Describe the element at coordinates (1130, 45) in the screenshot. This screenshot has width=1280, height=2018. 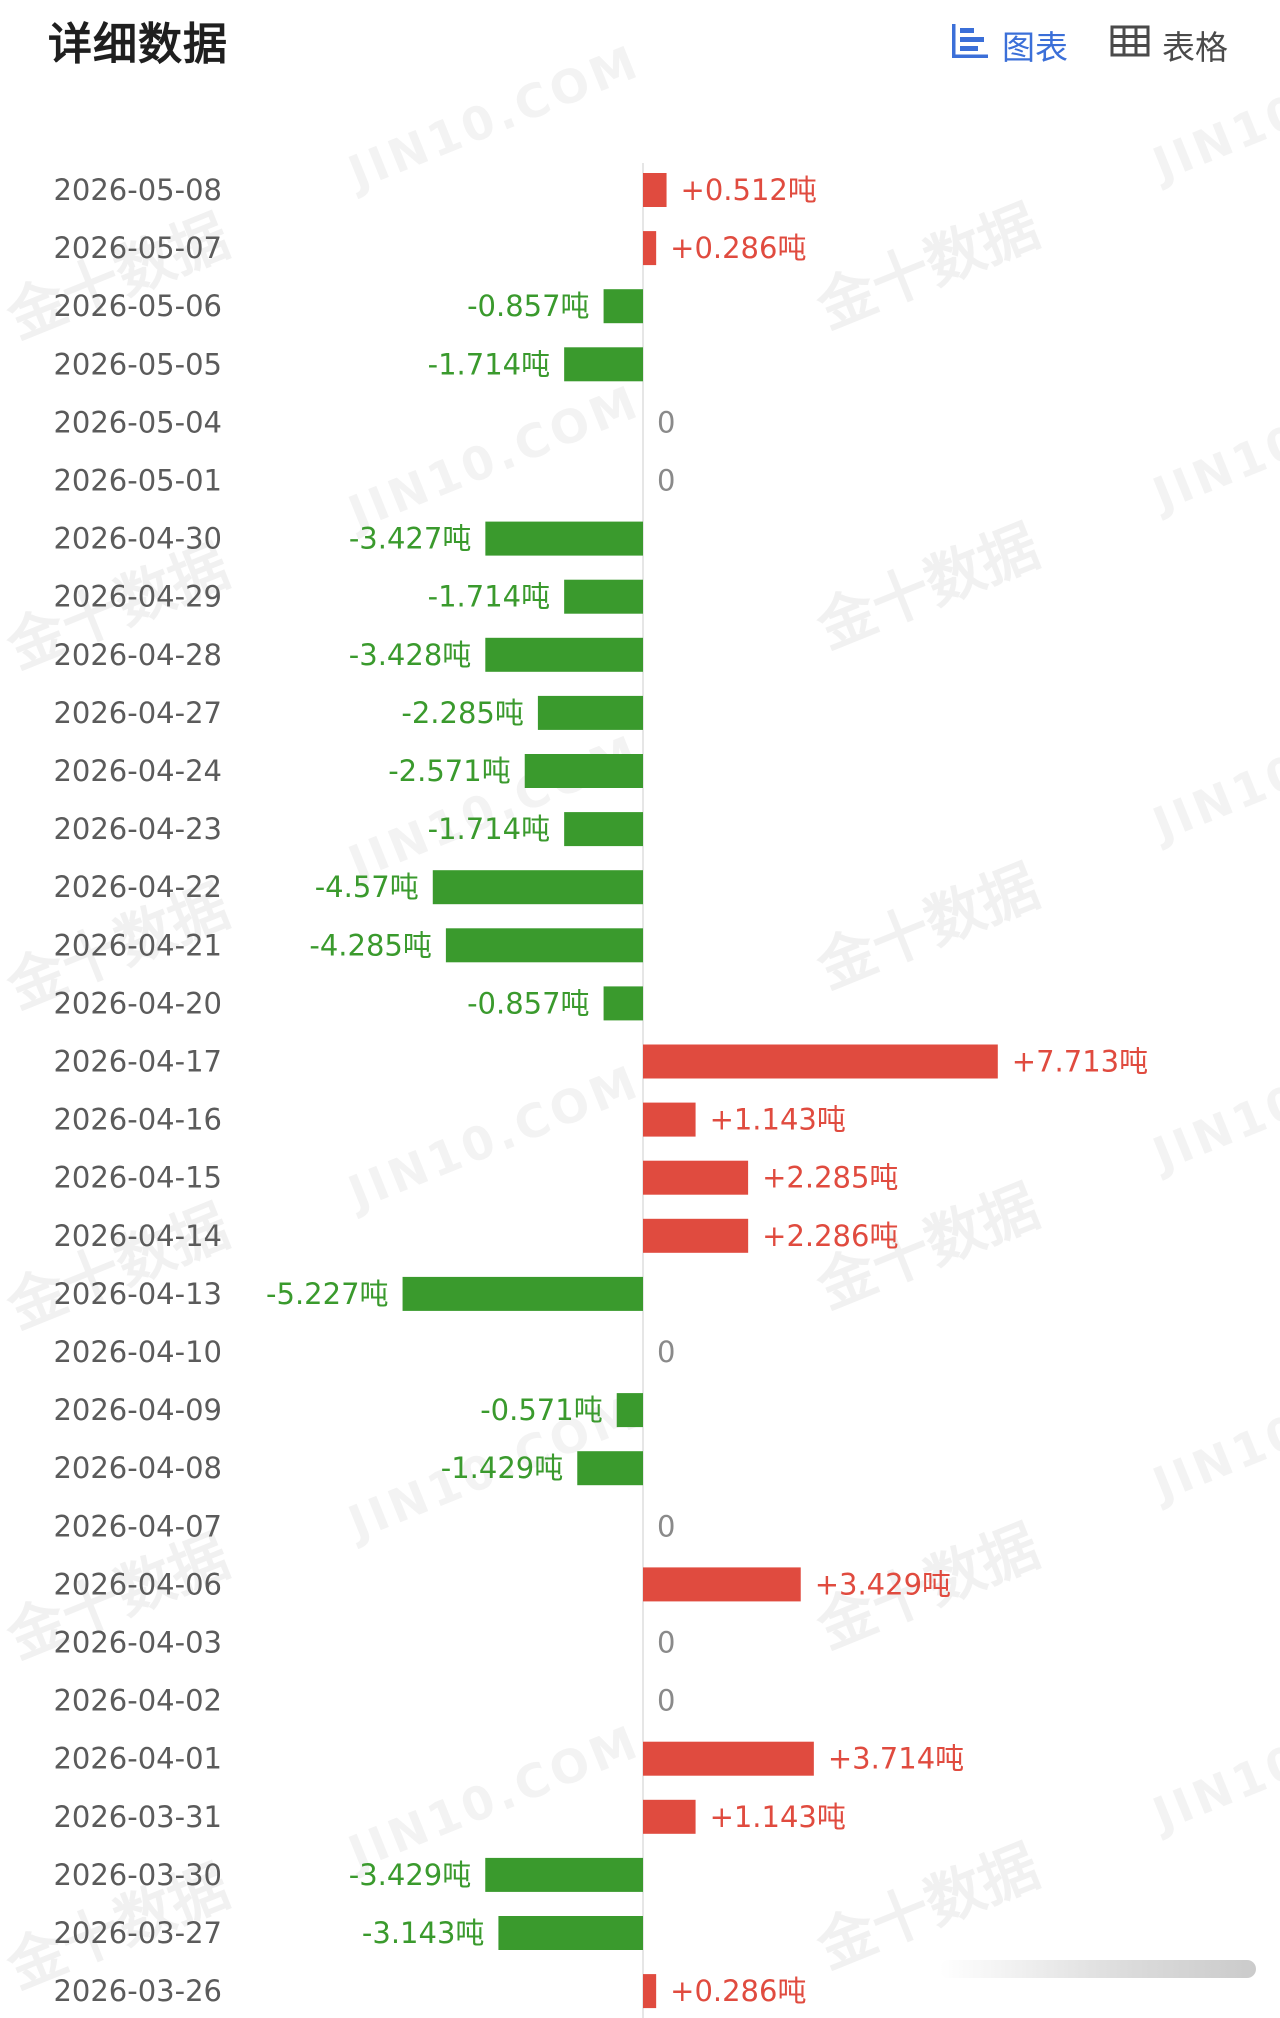
I see `table-grid-icon` at that location.